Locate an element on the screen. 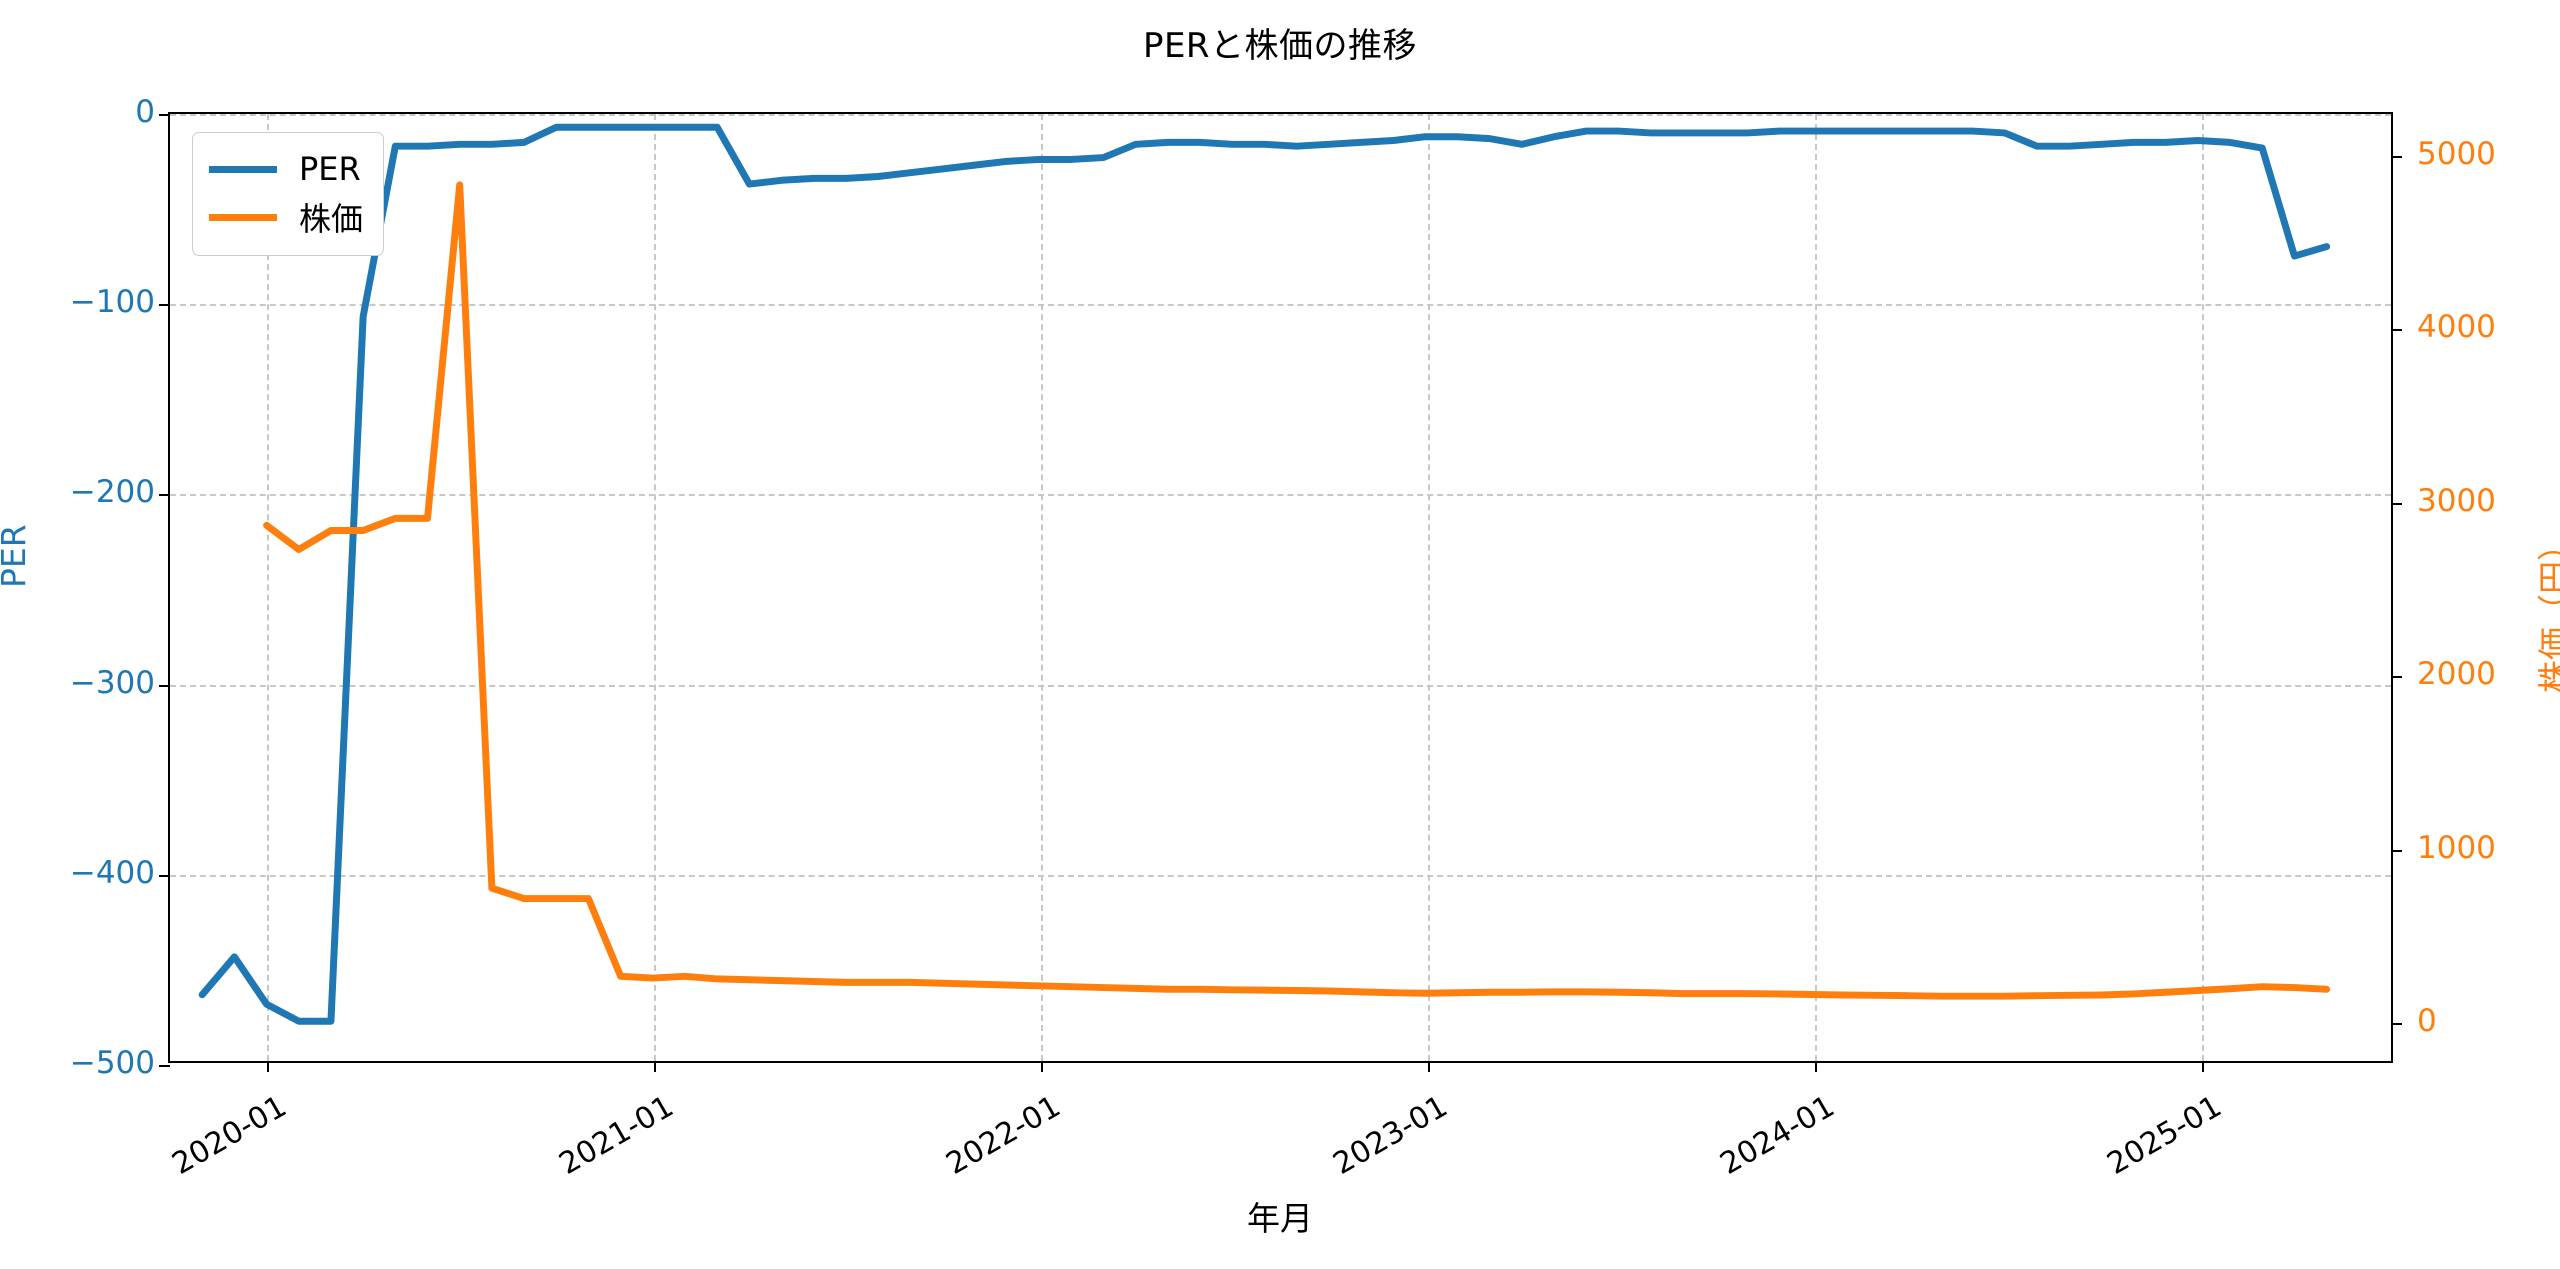  legend-label-stock: 株価 is located at coordinates (331, 219).